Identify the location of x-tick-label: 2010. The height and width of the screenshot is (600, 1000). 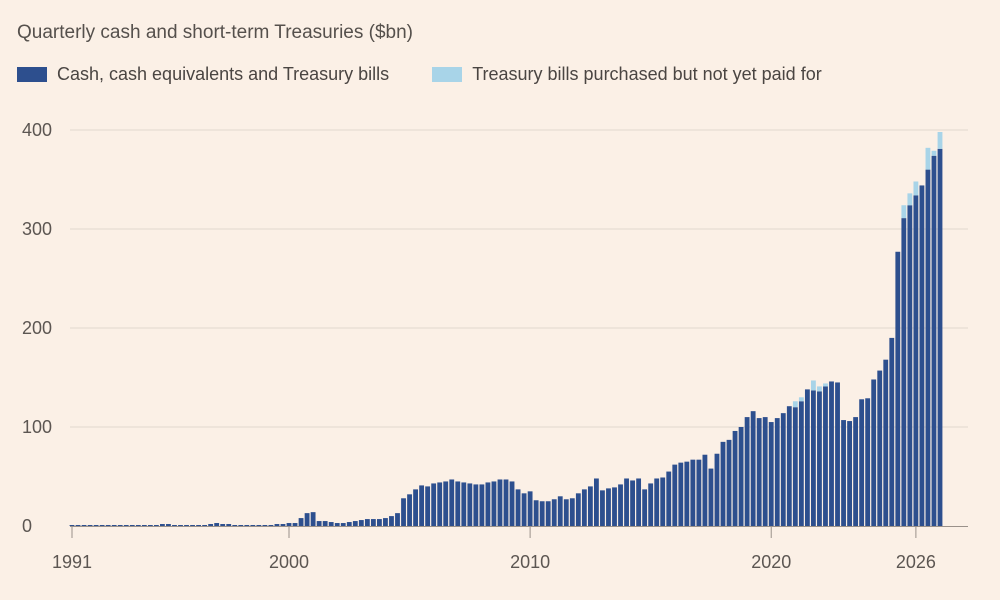
(530, 562).